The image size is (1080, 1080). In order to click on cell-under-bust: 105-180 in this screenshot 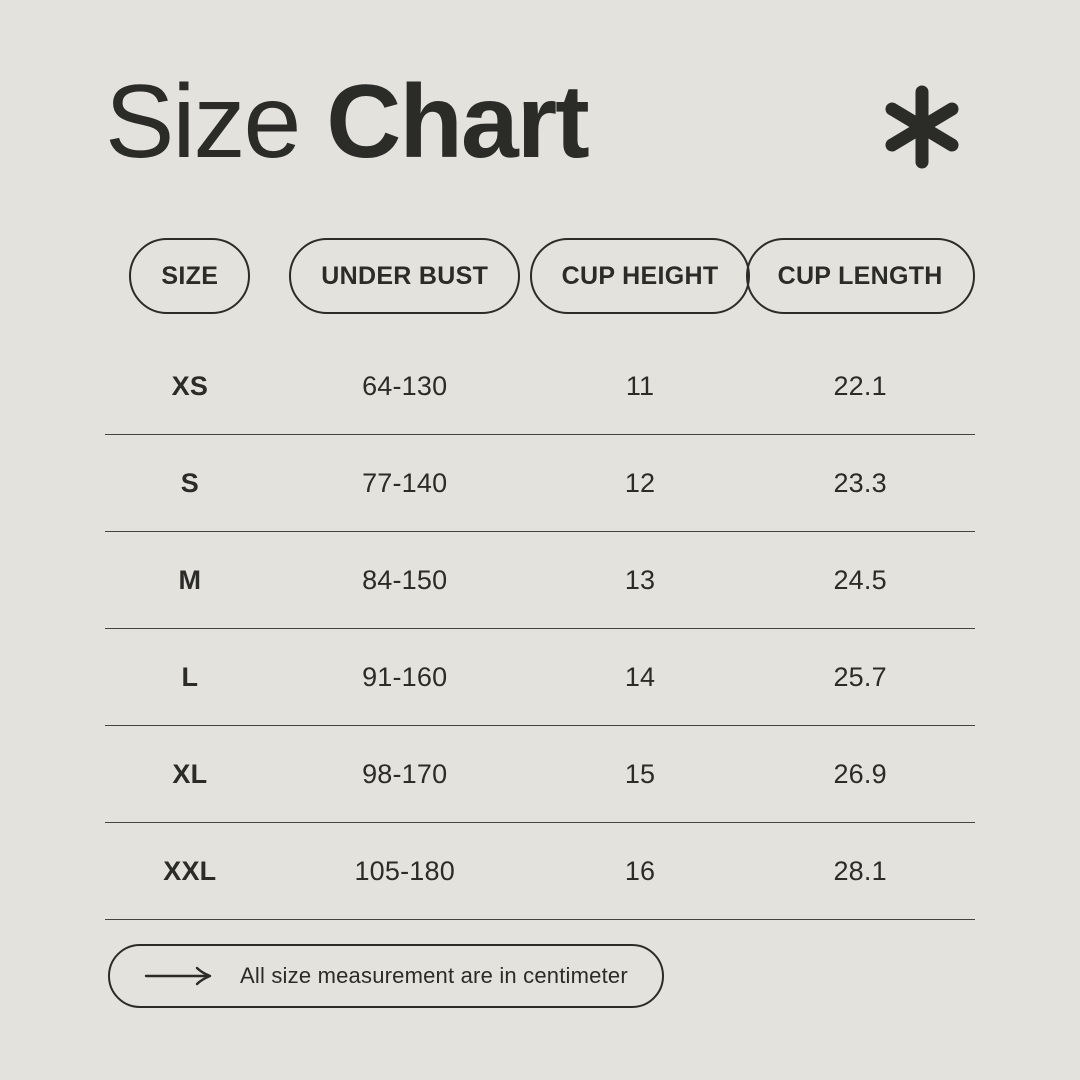, I will do `click(404, 870)`.